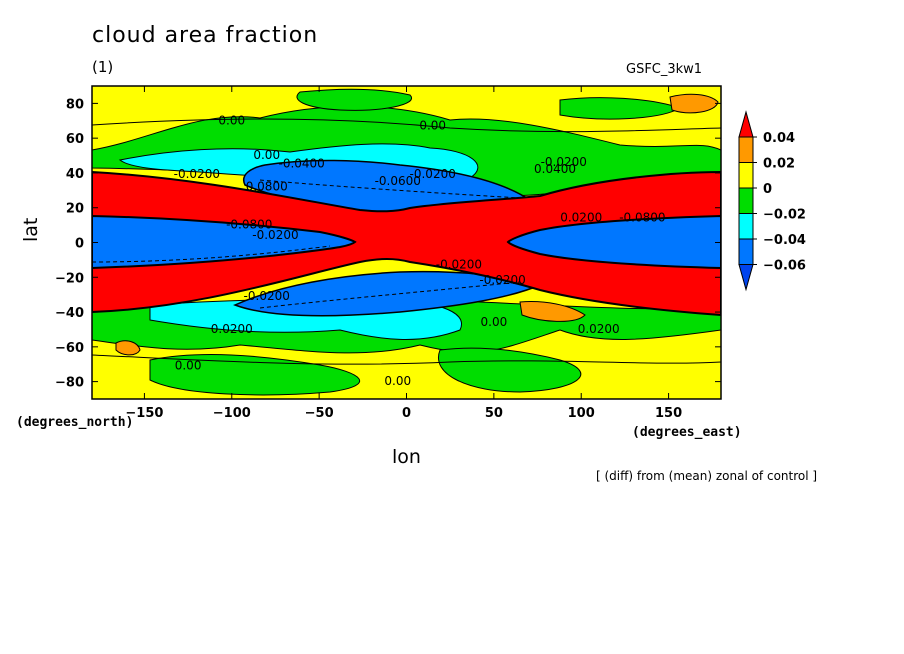 The image size is (904, 654). What do you see at coordinates (103, 67) in the screenshot?
I see `panel-label: (1)` at bounding box center [103, 67].